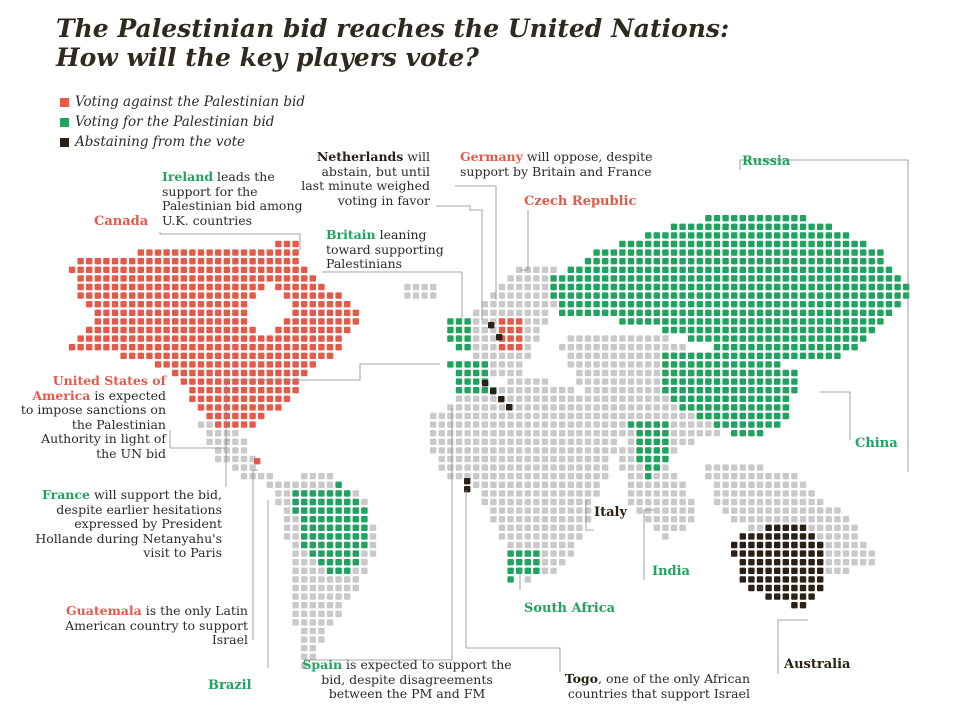 This screenshot has height=720, width=960. I want to click on leader-australia, so click(792, 646).